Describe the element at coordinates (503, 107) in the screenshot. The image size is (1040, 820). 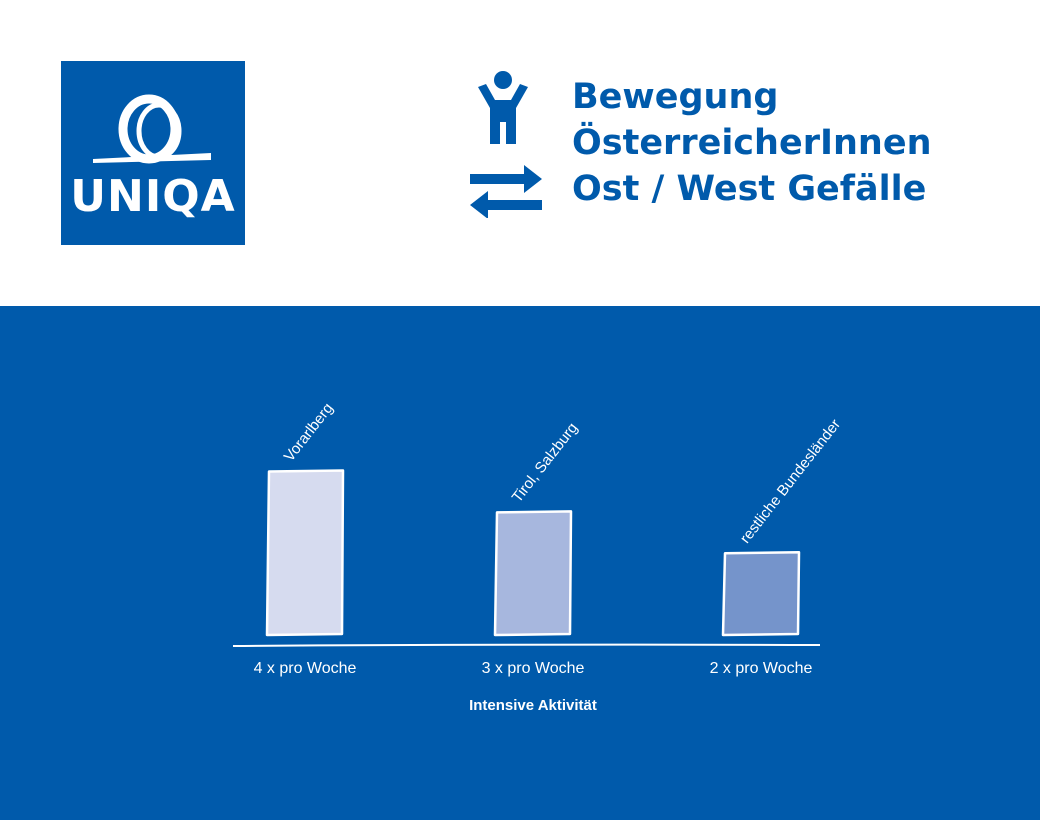
I see `person-icon` at that location.